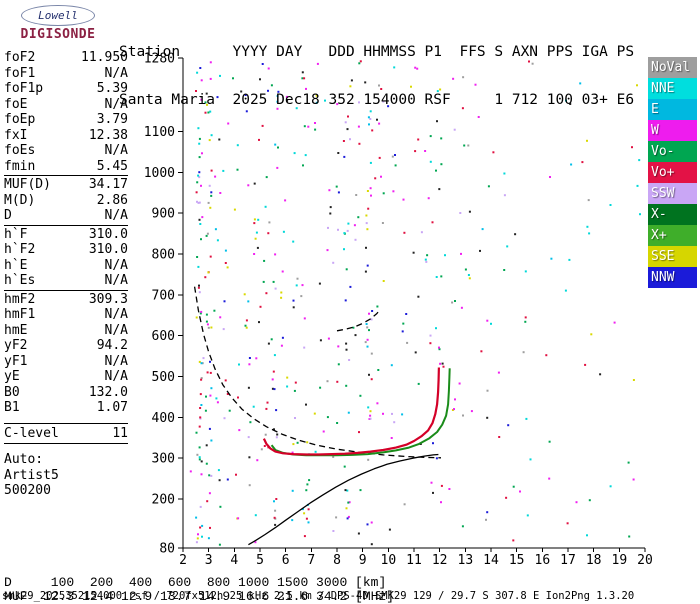 The image size is (700, 604). What do you see at coordinates (568, 560) in the screenshot?
I see `x-tick-label: 17` at bounding box center [568, 560].